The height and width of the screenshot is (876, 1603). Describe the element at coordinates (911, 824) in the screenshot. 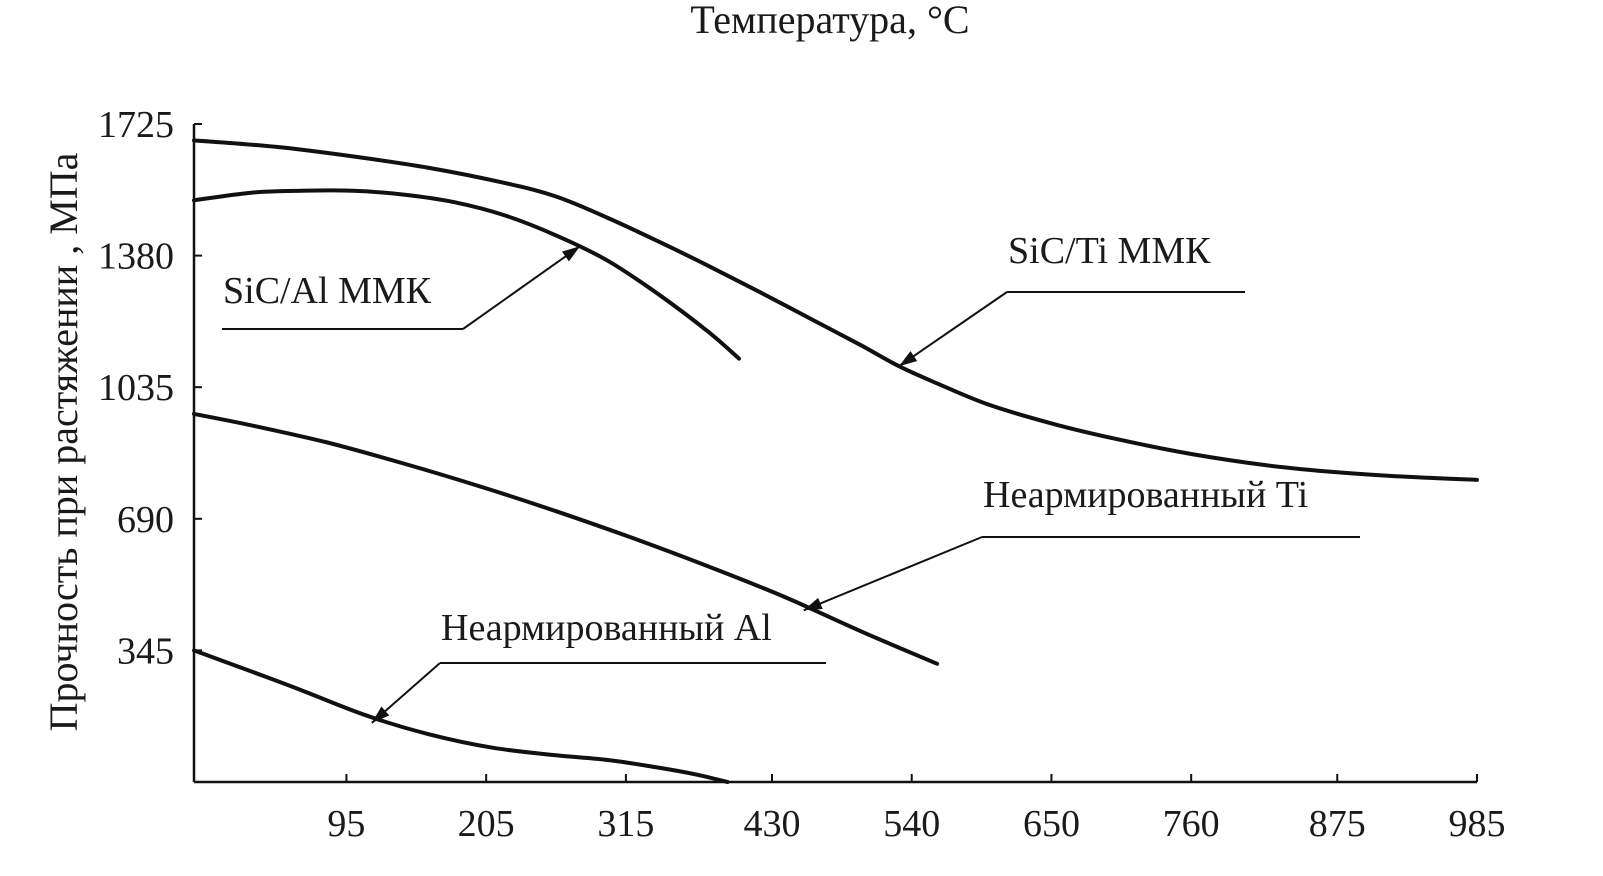

I see `x-tick-label: 540` at that location.